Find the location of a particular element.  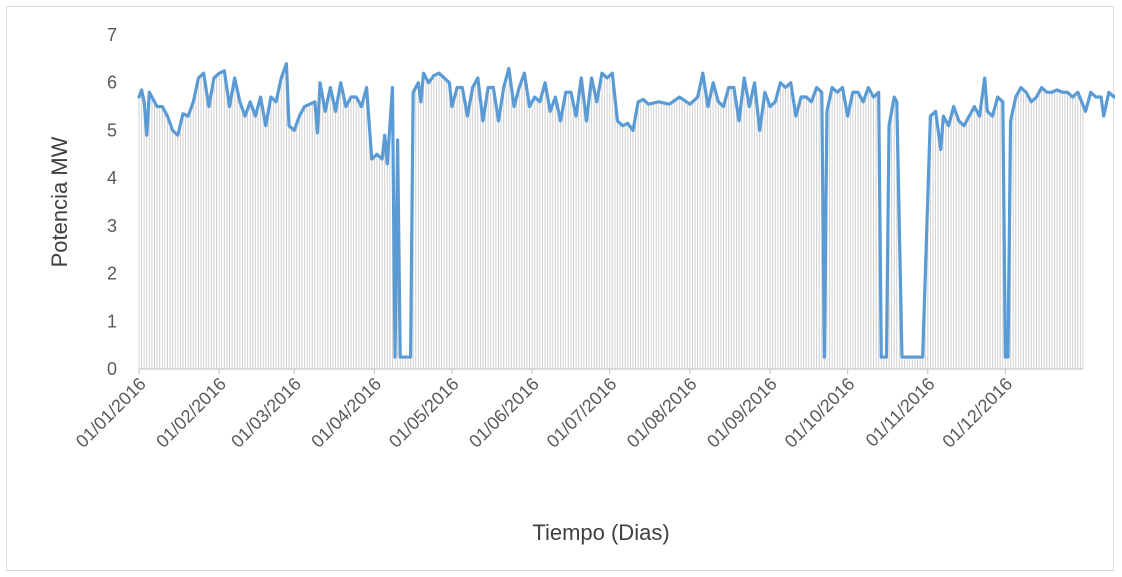

x-tick-label: 01/04/2016 is located at coordinates (346, 413).